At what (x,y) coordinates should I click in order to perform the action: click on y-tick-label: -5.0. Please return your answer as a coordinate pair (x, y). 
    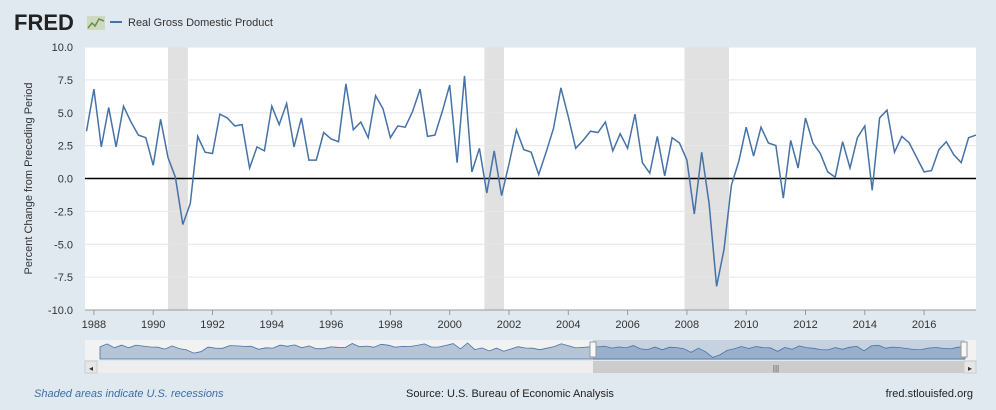
    Looking at the image, I should click on (63, 245).